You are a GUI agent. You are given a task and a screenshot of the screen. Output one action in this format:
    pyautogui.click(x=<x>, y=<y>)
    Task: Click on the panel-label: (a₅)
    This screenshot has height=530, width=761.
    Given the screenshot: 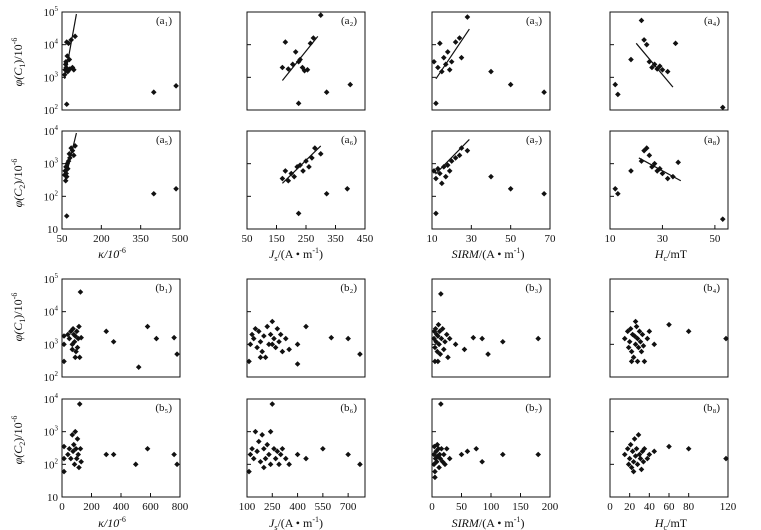 What is the action you would take?
    pyautogui.click(x=164, y=140)
    